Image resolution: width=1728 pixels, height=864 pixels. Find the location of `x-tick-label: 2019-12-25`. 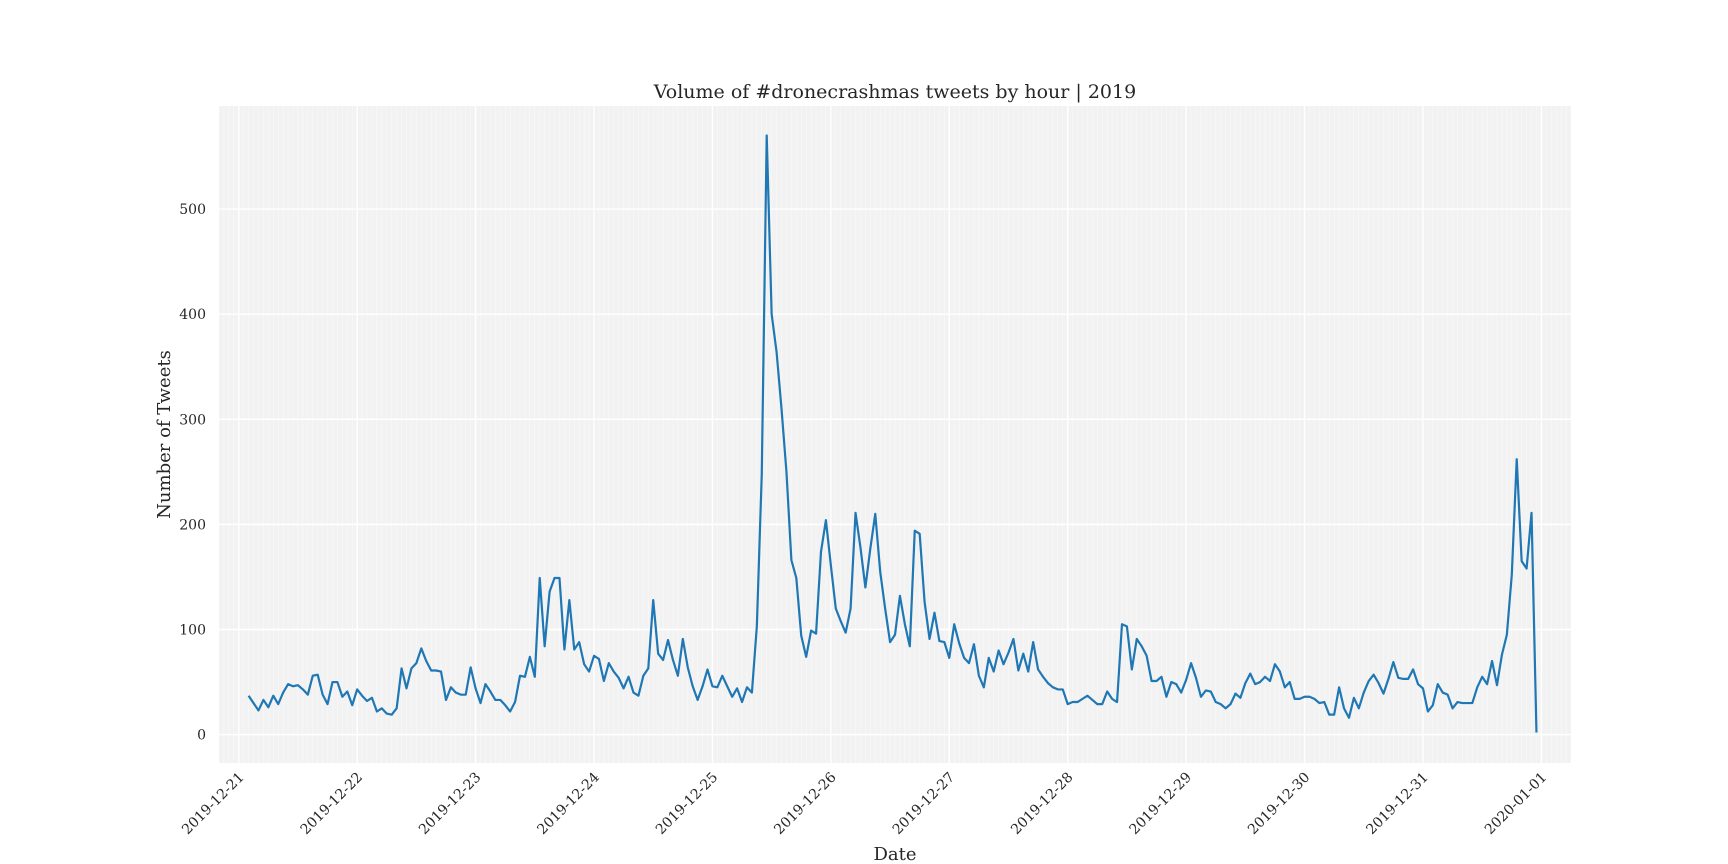

x-tick-label: 2019-12-25 is located at coordinates (687, 804).